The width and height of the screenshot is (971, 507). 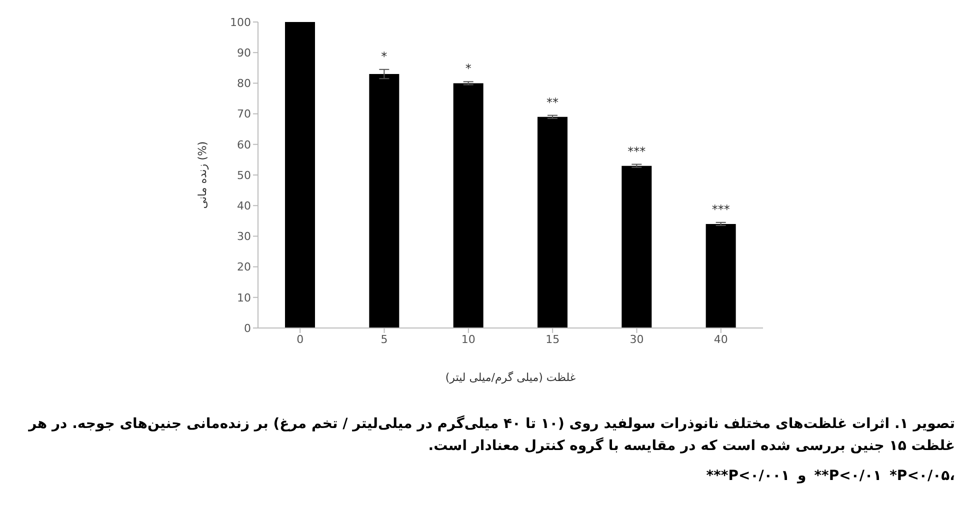 I want to click on y-tick-label: 60, so click(x=244, y=145).